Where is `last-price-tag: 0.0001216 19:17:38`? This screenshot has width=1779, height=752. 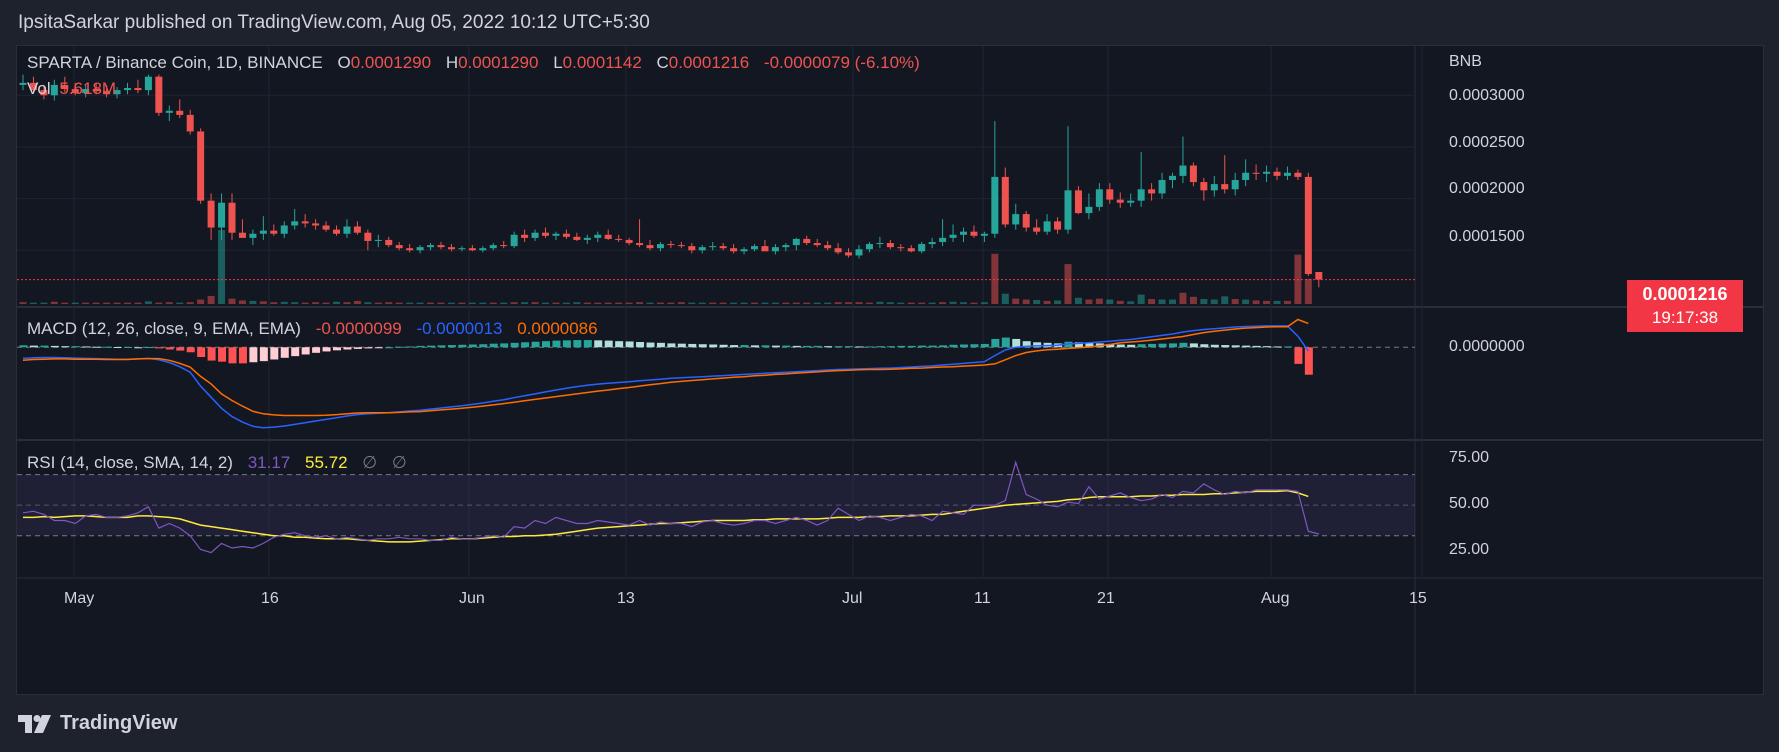 last-price-tag: 0.0001216 19:17:38 is located at coordinates (1685, 306).